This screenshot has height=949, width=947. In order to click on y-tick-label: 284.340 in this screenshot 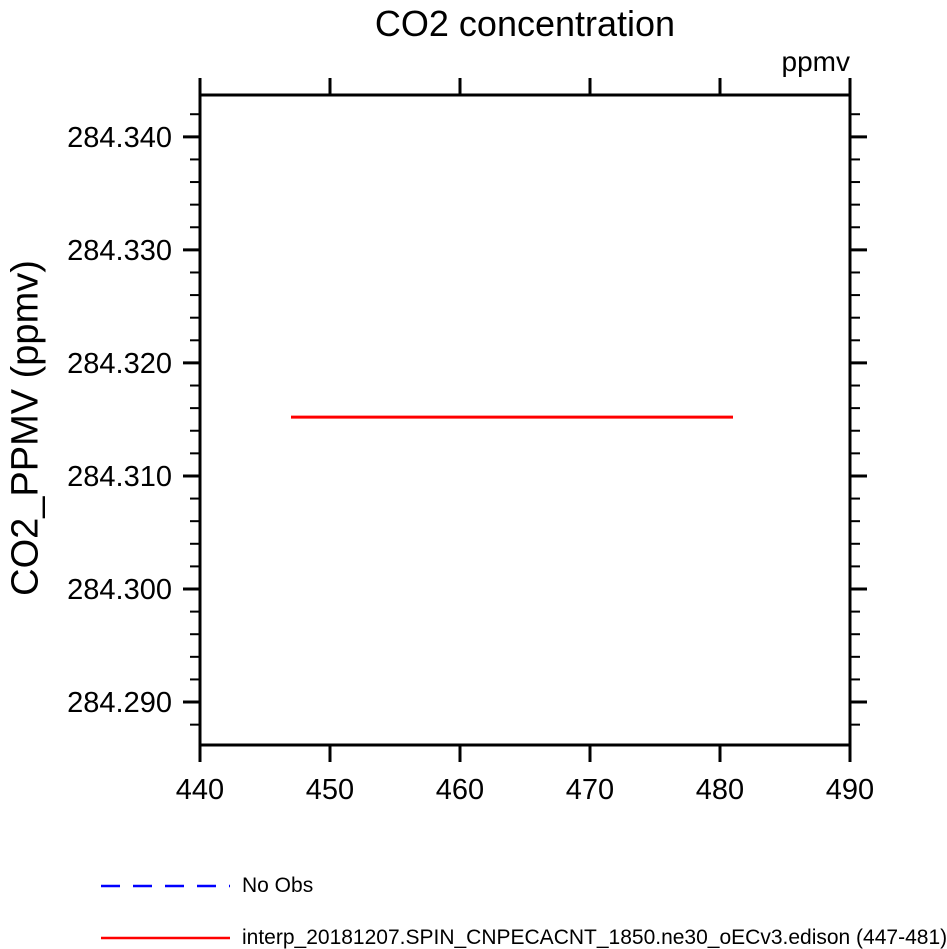, I will do `click(119, 138)`.